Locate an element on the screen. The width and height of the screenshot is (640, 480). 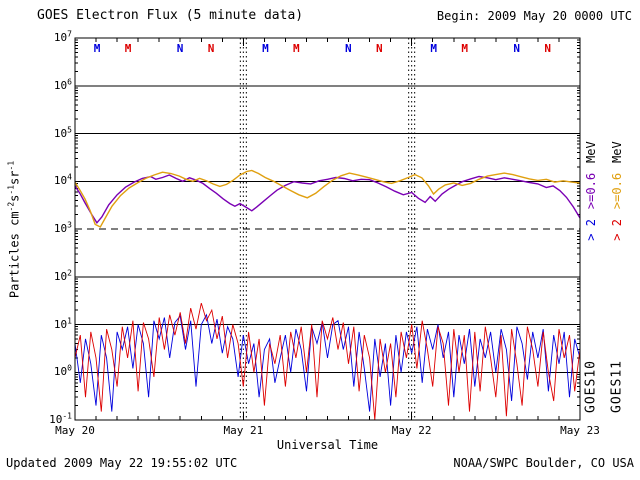
updated-timestamp: Updated 2009 May 22 19:55:02 UTC is located at coordinates (122, 463).